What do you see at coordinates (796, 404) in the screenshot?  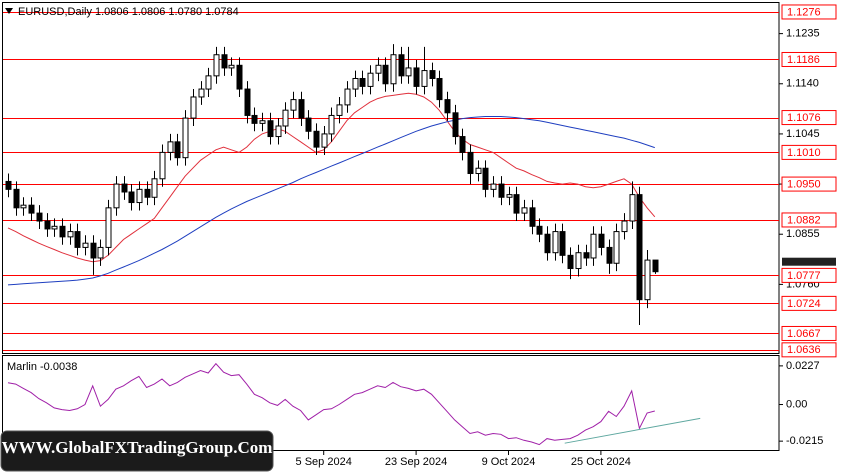 I see `y-tick-label: 0.00` at bounding box center [796, 404].